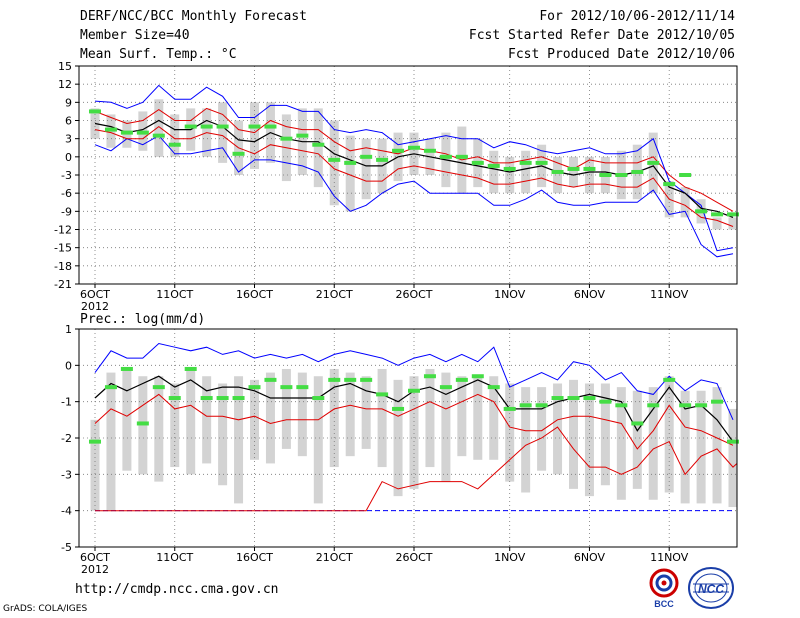 Image resolution: width=800 pixels, height=618 pixels. What do you see at coordinates (158, 54) in the screenshot?
I see `variable-name: Mean Surf. Temp.: °C` at bounding box center [158, 54].